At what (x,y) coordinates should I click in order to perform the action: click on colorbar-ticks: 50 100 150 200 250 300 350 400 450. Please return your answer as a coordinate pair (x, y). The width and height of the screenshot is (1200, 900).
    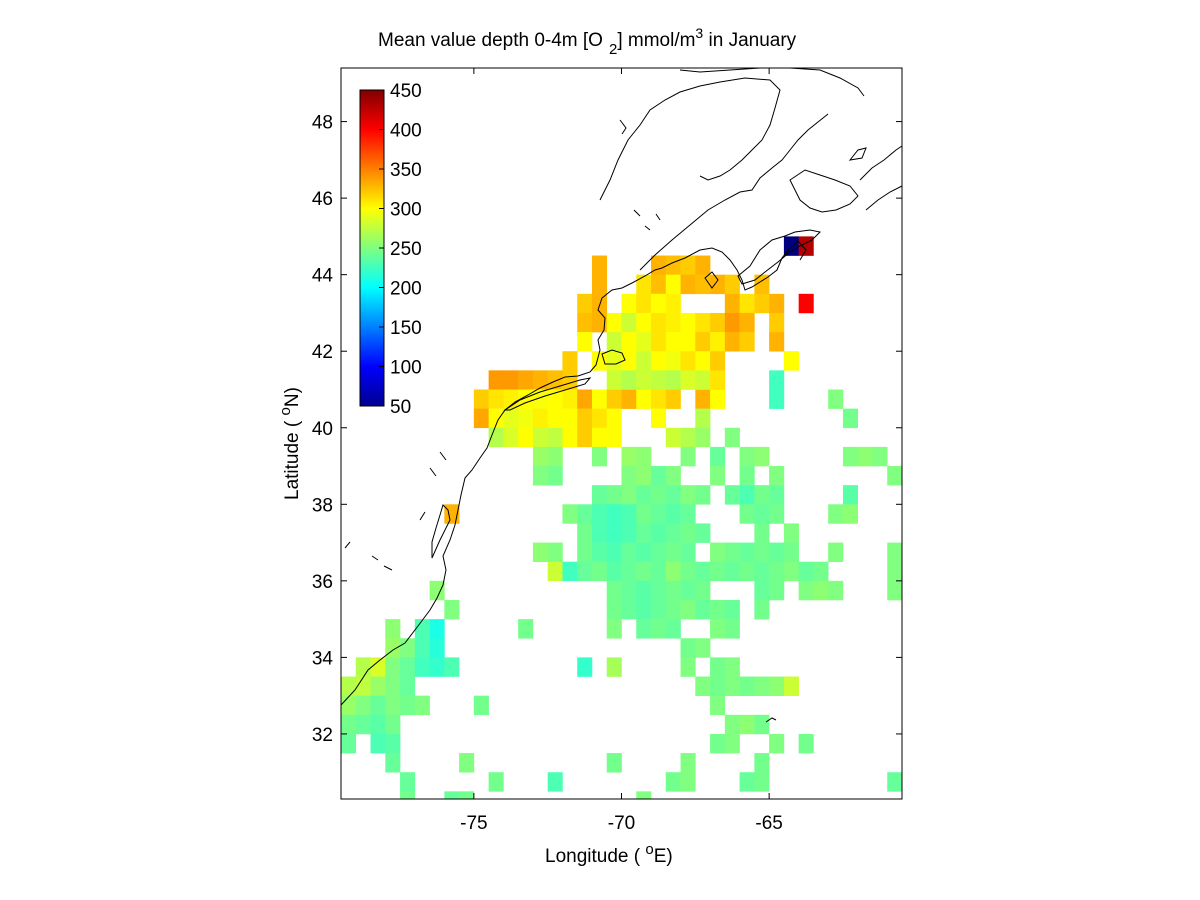
    Looking at the image, I should click on (400, 249).